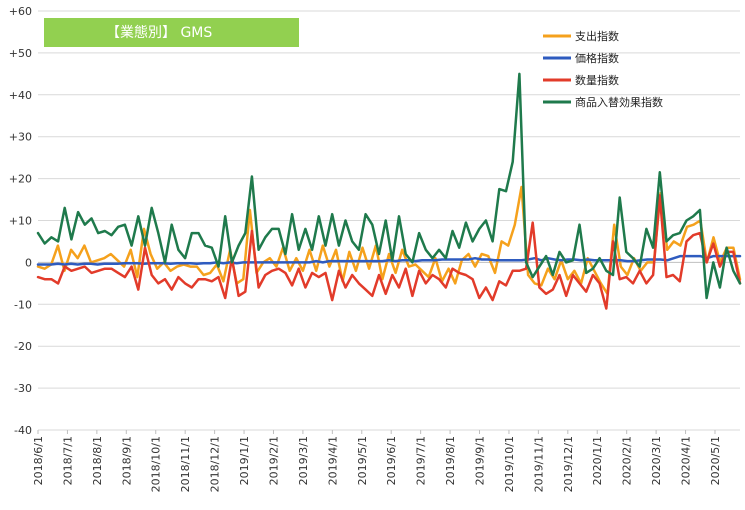  I want to click on y-tick-label: -30, so click(23, 388).